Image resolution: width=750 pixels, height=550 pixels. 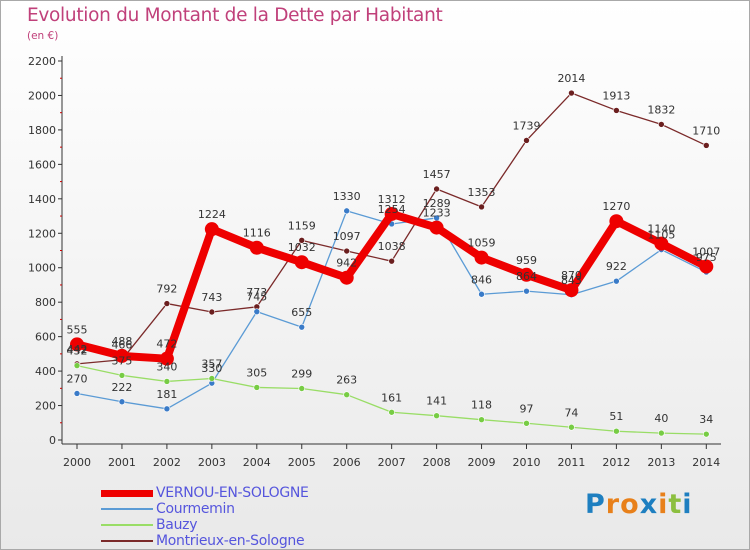 I want to click on x-tick-label: 2000, so click(x=77, y=462).